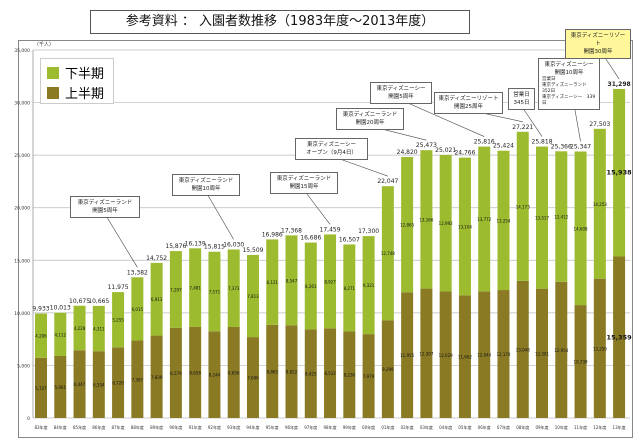  What do you see at coordinates (445, 150) in the screenshot?
I see `data-label-total: 25,021` at bounding box center [445, 150].